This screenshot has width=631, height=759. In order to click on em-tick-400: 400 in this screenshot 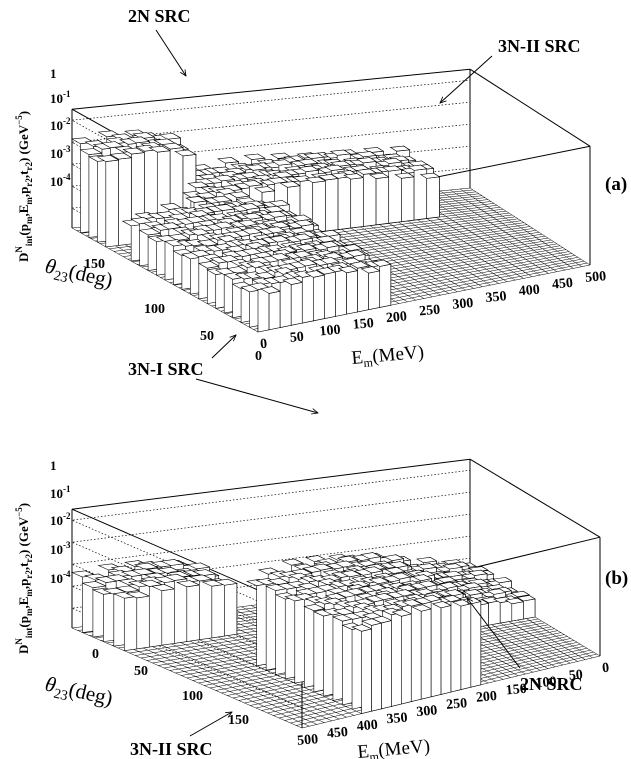, I will do `click(367, 726)`.